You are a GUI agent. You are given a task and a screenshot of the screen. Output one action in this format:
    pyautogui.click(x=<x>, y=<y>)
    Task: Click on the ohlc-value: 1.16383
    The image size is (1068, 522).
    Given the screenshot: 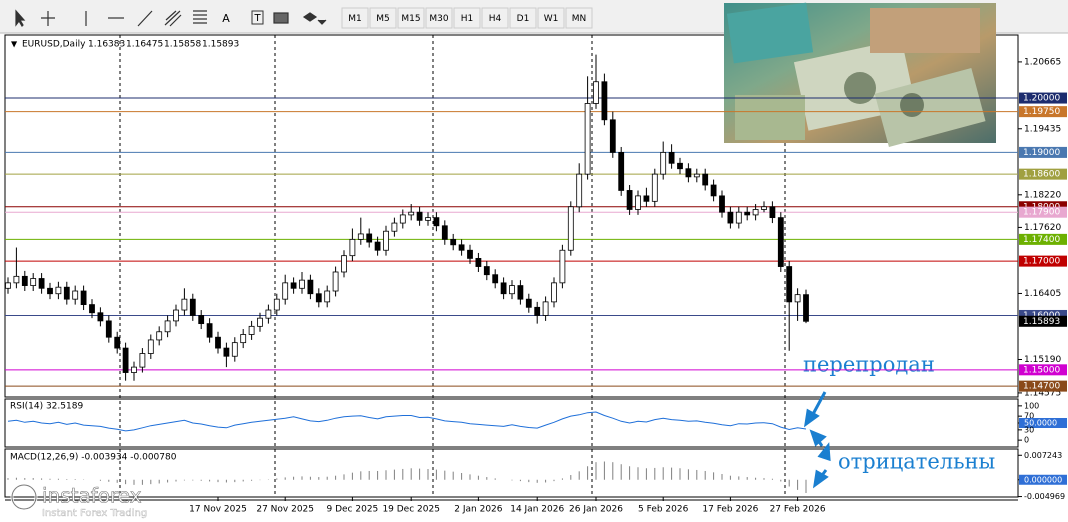 What is the action you would take?
    pyautogui.click(x=106, y=45)
    